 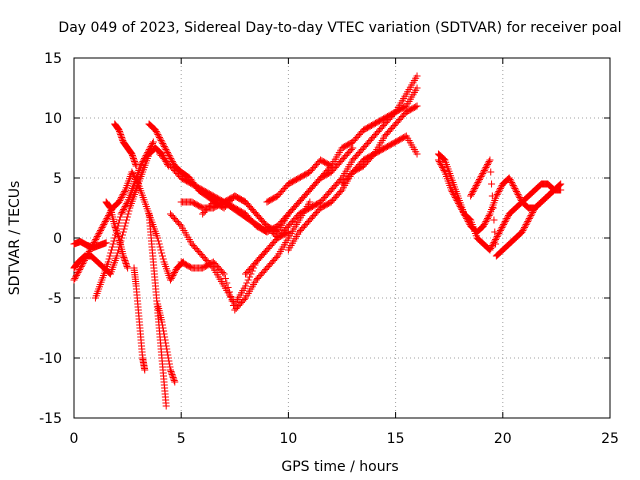 What do you see at coordinates (503, 439) in the screenshot?
I see `x-tick-label: 20` at bounding box center [503, 439].